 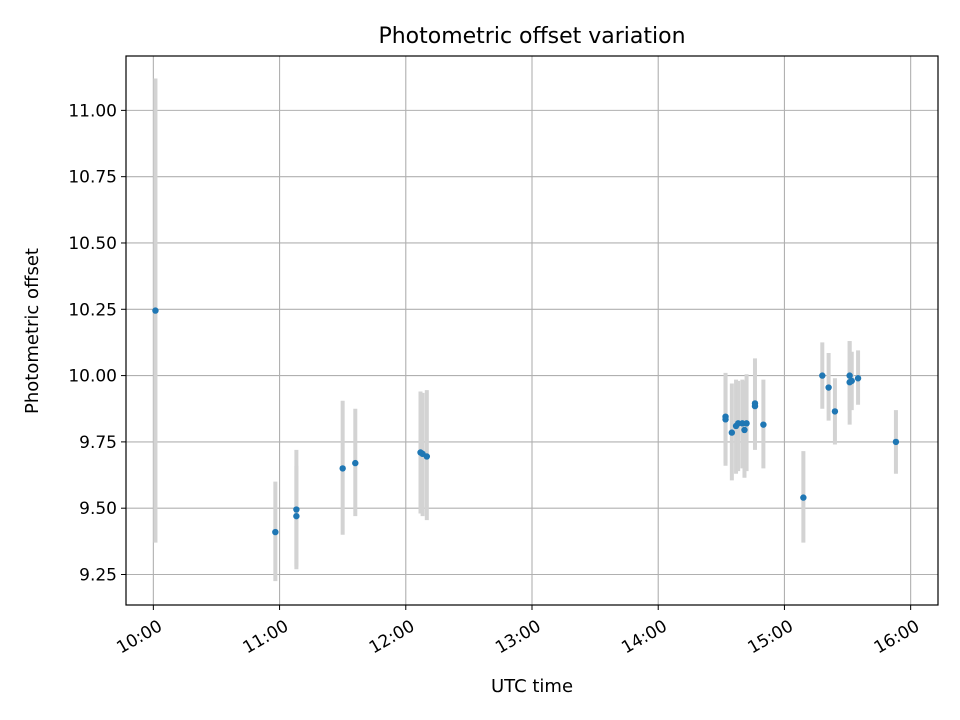 What do you see at coordinates (92, 377) in the screenshot?
I see `y-tick-label: 10.00` at bounding box center [92, 377].